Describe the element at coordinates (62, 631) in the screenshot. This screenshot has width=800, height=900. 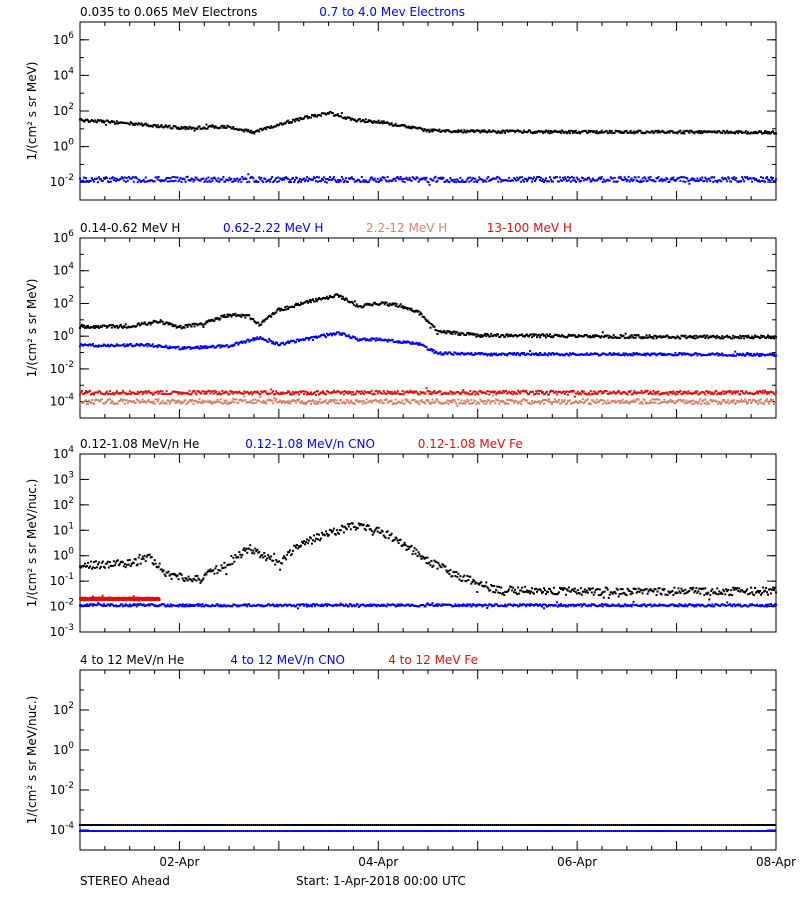
I see `y-tick-label: 10-3` at that location.